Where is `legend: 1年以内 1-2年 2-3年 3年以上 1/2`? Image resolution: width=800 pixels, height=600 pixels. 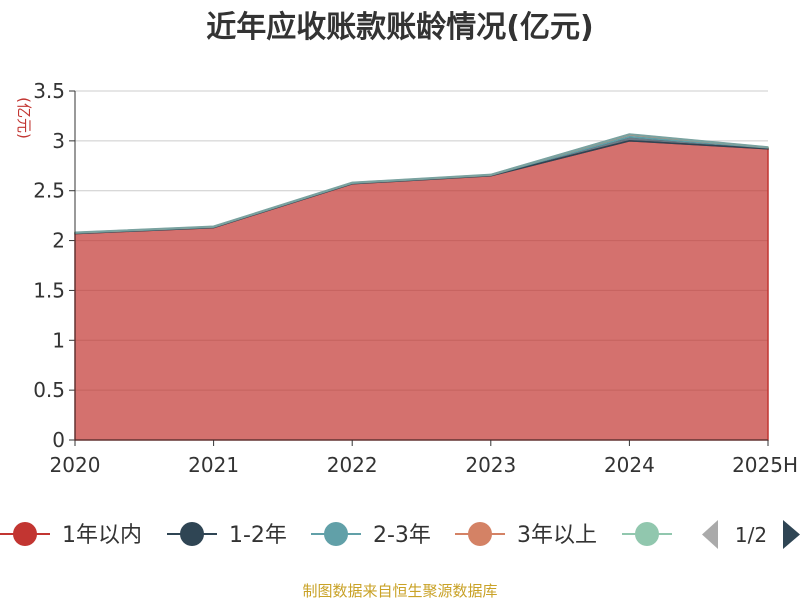 legend: 1年以内 1-2年 2-3年 3年以上 1/2 is located at coordinates (400, 534).